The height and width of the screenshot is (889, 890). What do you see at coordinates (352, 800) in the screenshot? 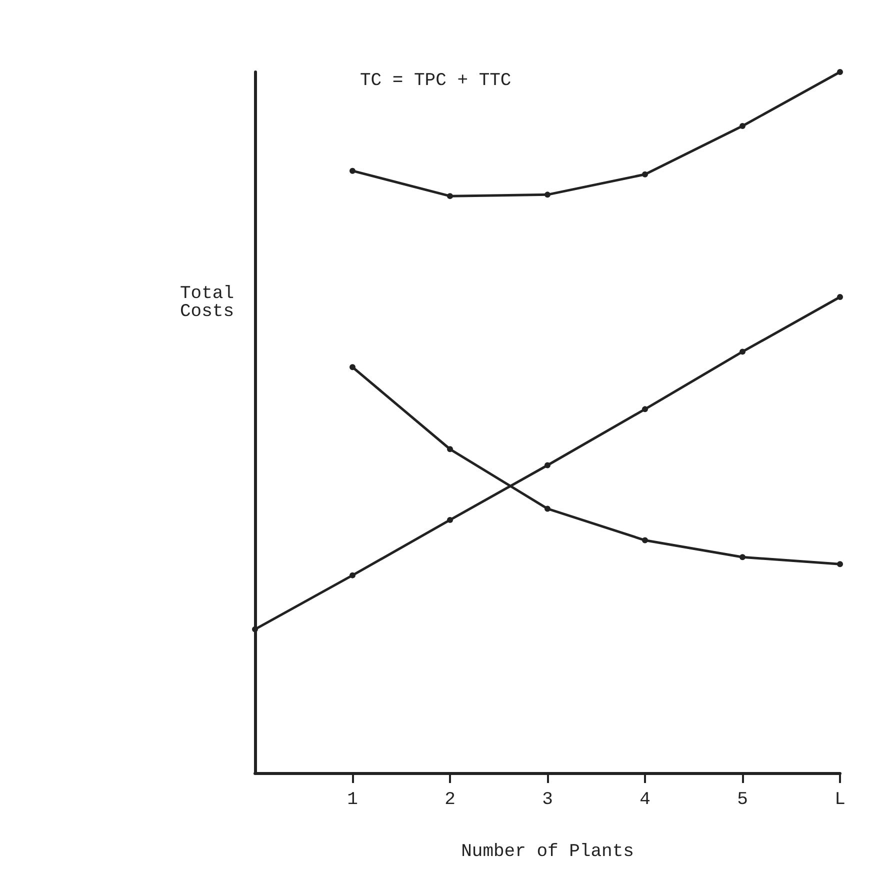
I see `x-tick-label: 1` at bounding box center [352, 800].